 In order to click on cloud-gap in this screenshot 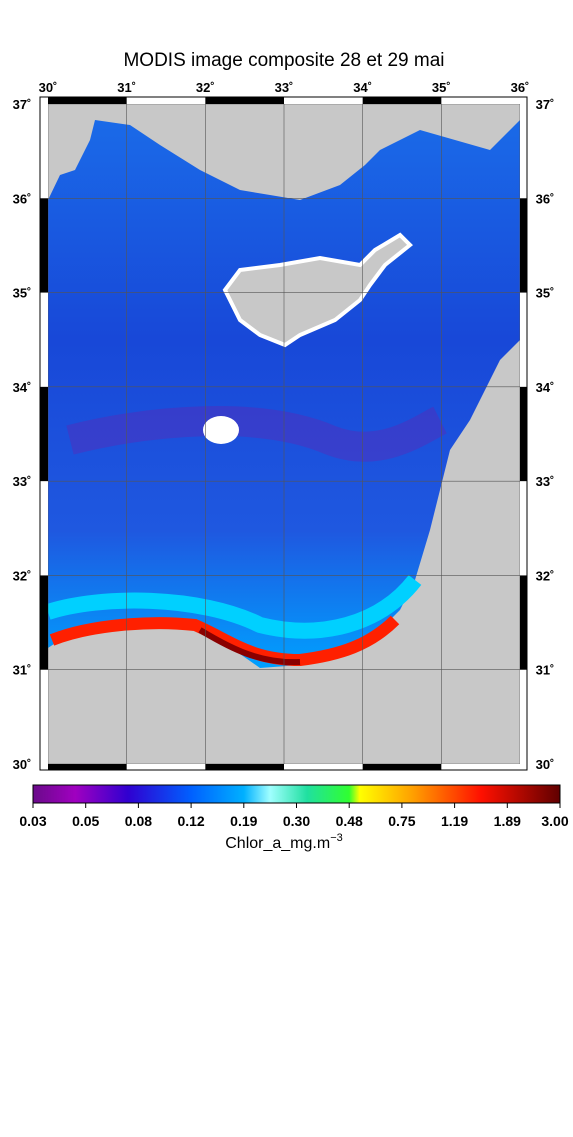, I will do `click(221, 430)`.